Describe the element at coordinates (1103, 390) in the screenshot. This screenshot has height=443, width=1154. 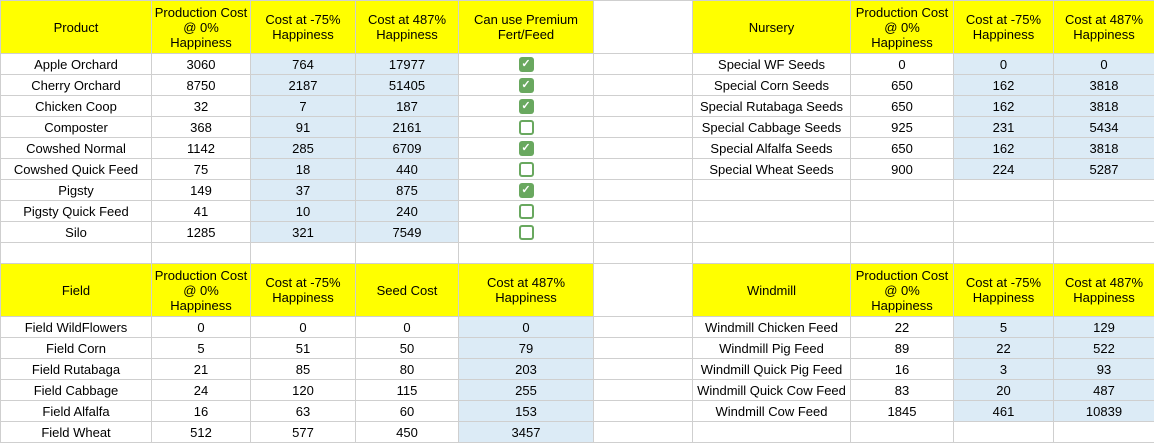
I see `value-cell: 487` at that location.